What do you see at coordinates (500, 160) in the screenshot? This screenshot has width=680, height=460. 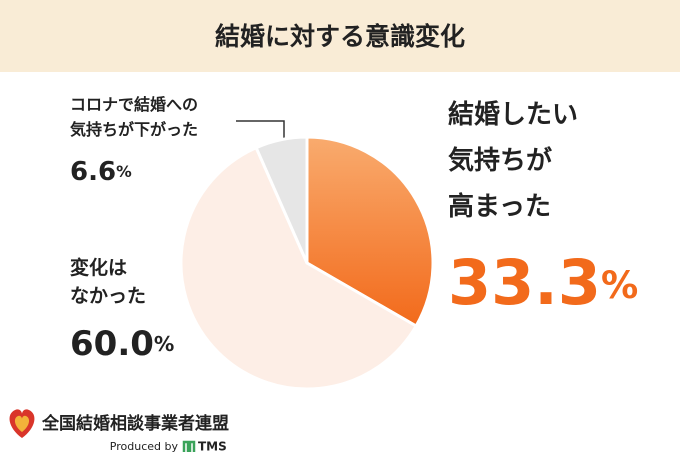 I see `category-label-line: 気持ちが` at bounding box center [500, 160].